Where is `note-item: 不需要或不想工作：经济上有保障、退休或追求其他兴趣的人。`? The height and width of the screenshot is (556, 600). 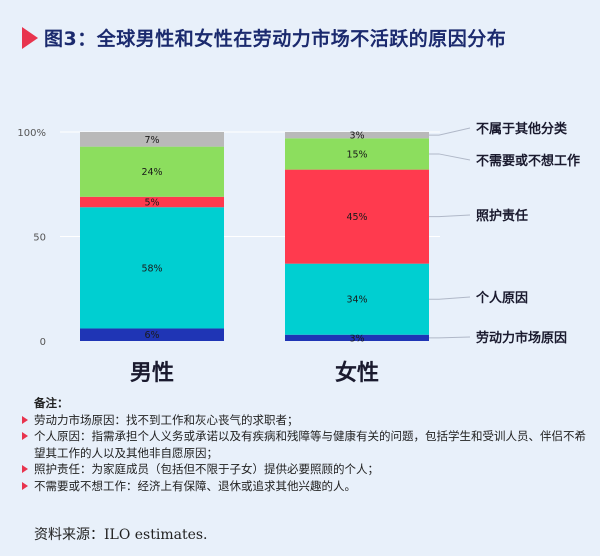 note-item: 不需要或不想工作：经济上有保障、退休或追求其他兴趣的人。 is located at coordinates (307, 486).